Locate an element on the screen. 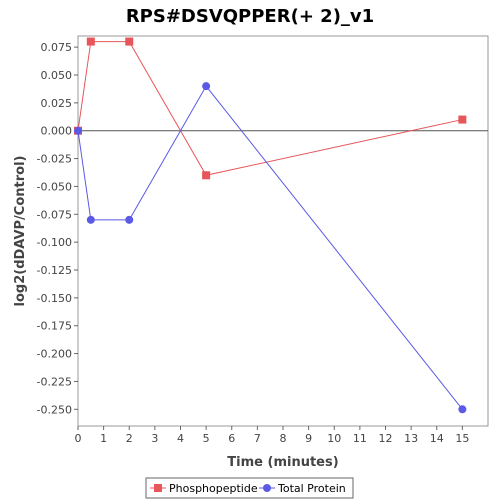  y-tick-label: -0.050 is located at coordinates (54, 186).